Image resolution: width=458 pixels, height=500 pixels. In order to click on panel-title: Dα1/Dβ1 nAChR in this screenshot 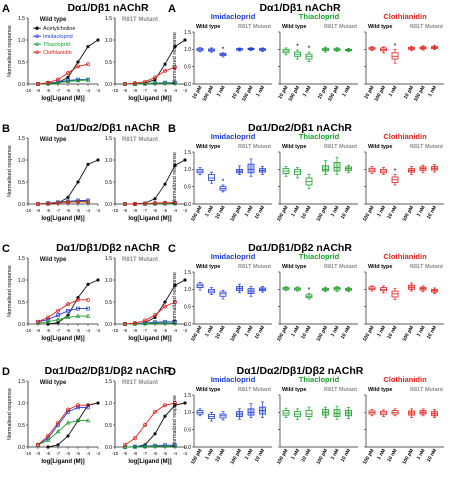, I will do `click(108, 8)`.